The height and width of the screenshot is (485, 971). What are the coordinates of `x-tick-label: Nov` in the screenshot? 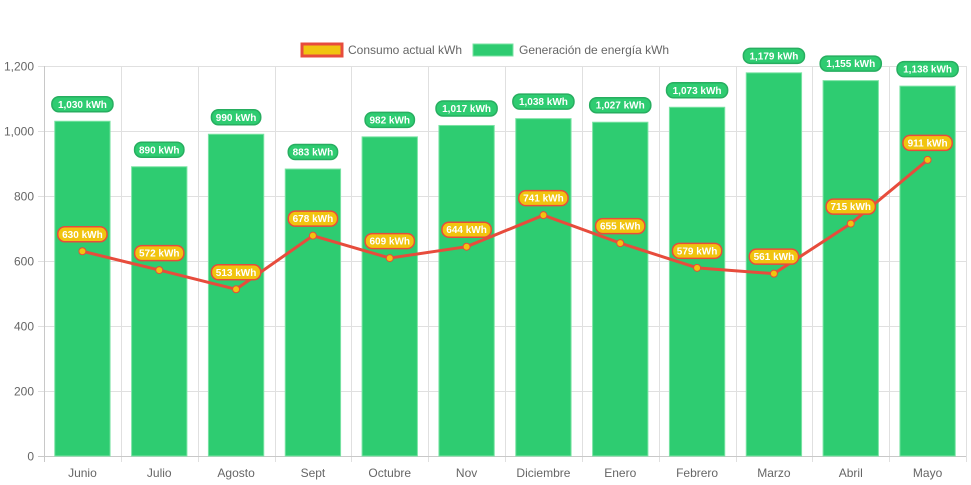 It's located at (466, 473).